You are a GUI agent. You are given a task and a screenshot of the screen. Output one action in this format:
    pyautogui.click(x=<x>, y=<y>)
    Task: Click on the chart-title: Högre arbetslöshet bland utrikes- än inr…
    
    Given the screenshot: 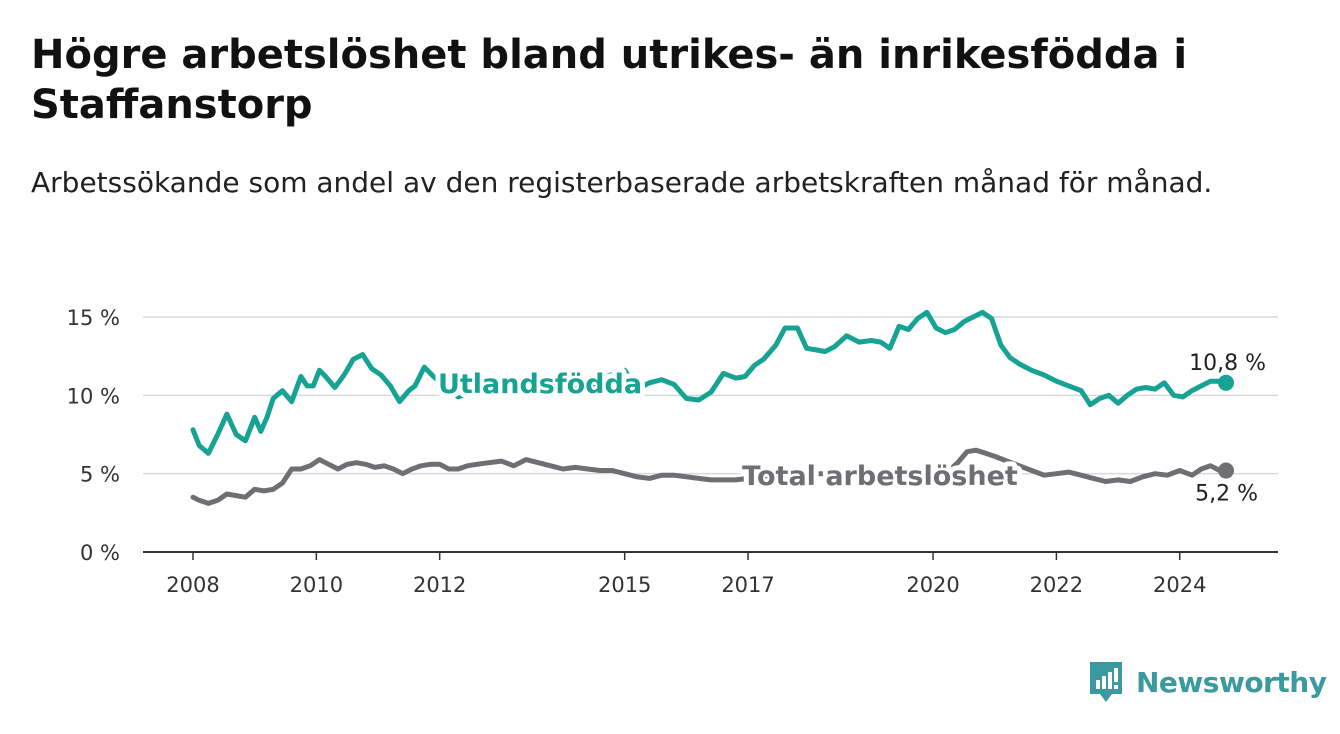 What is the action you would take?
    pyautogui.click(x=609, y=80)
    